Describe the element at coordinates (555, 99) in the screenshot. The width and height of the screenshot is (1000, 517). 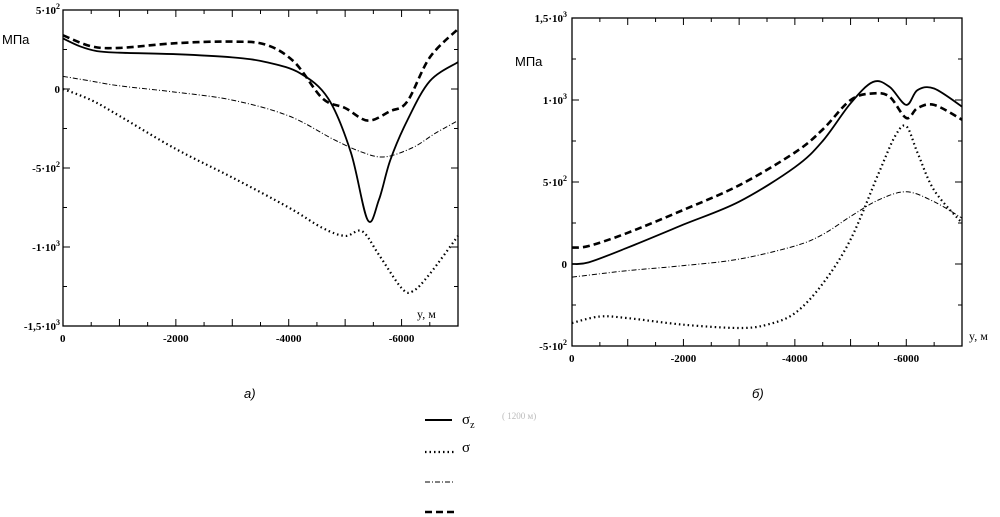
I see `chart-b-y-tick-label: 1·10³` at that location.